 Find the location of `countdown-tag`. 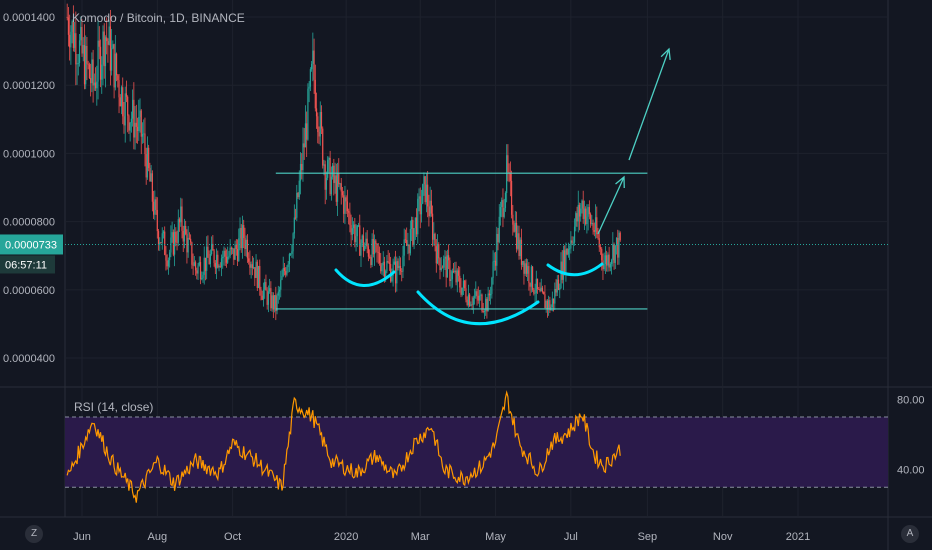

countdown-tag is located at coordinates (27, 264).